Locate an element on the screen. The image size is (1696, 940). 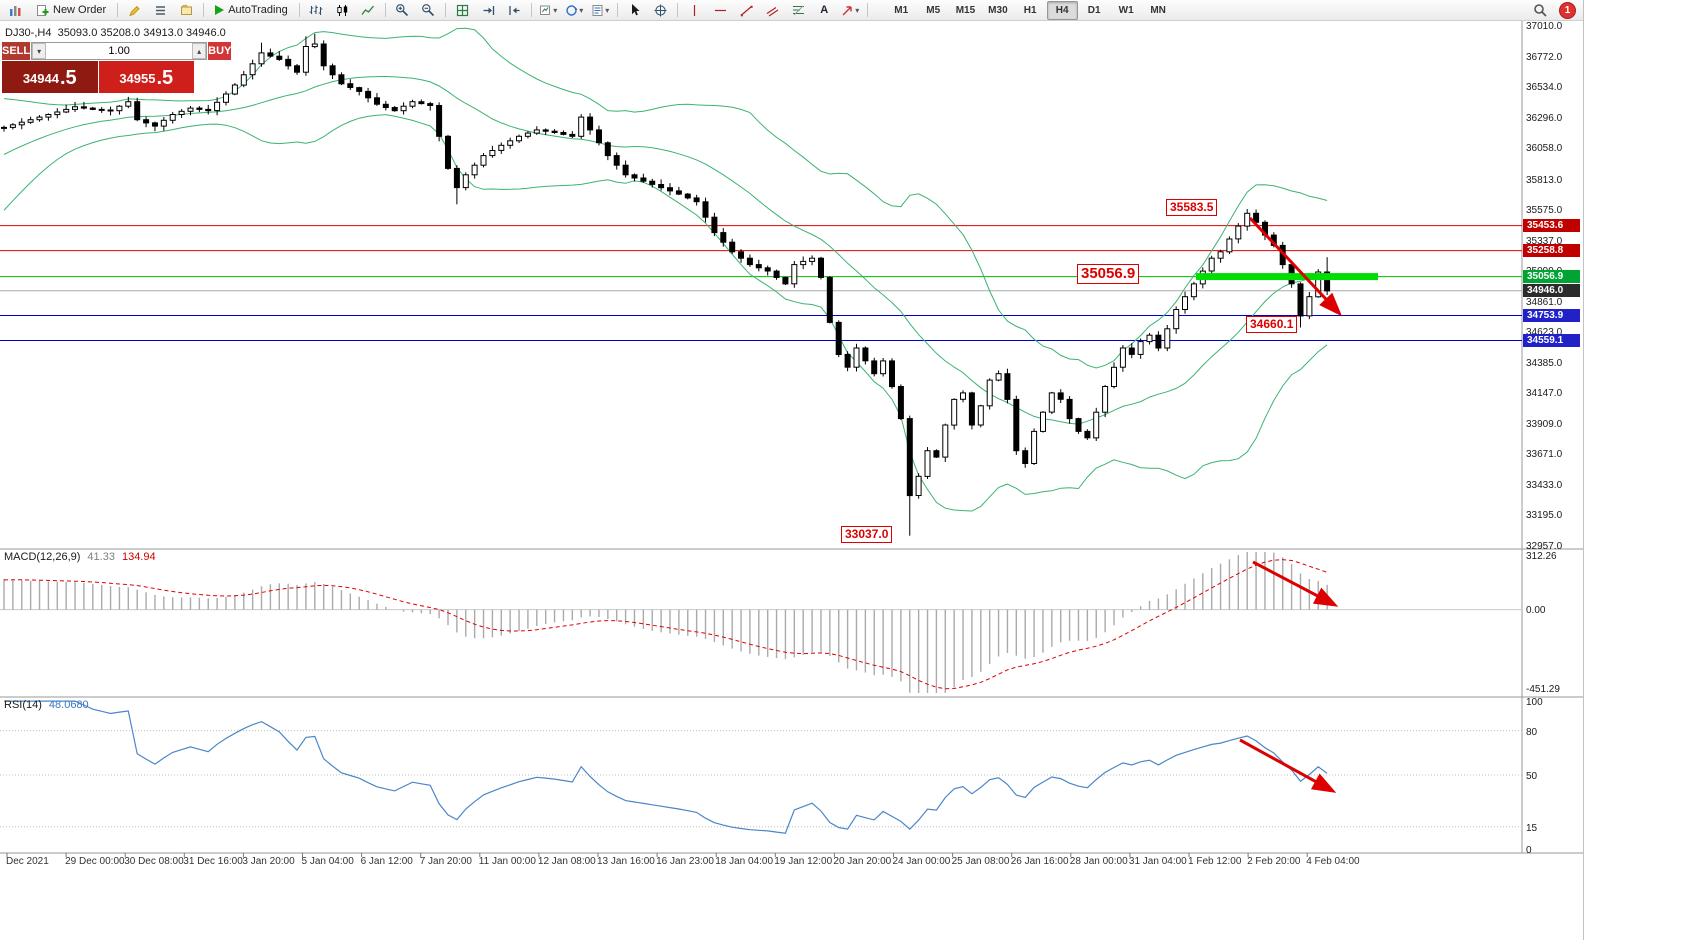
annotation-price-label: 34660.1 is located at coordinates (1272, 324).